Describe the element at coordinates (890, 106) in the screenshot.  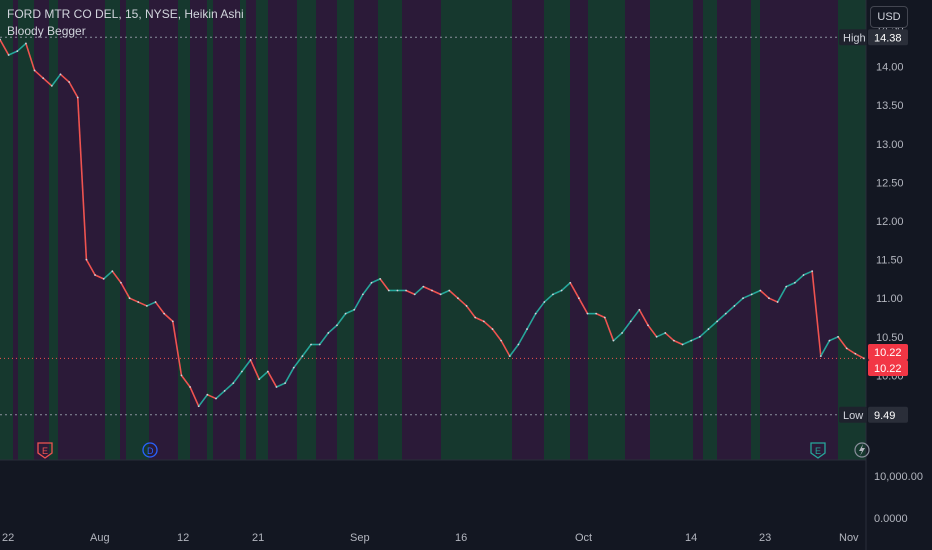
I see `y-tick-label: 13.50` at that location.